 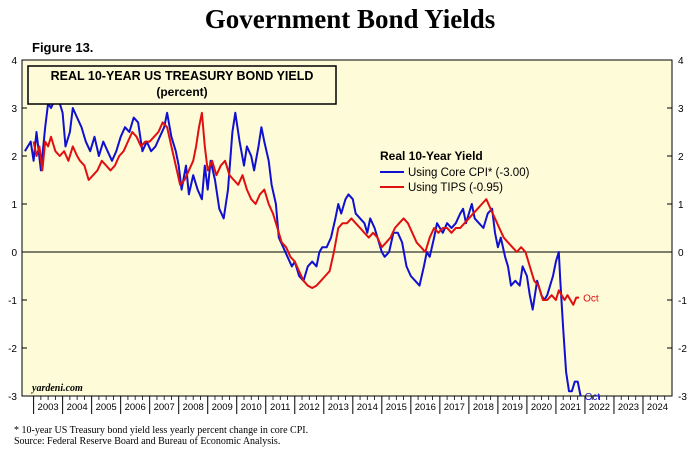 What do you see at coordinates (222, 407) in the screenshot?
I see `x-tick-label: 2009` at bounding box center [222, 407].